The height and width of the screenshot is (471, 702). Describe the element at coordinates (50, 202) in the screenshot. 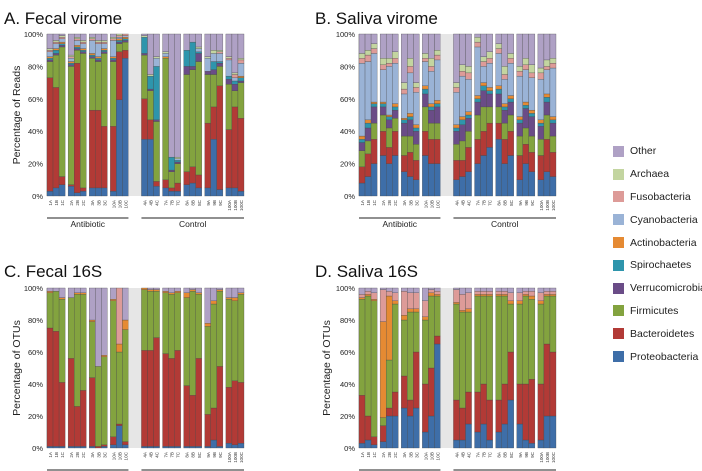

I see `x-tick-label: 1A` at that location.